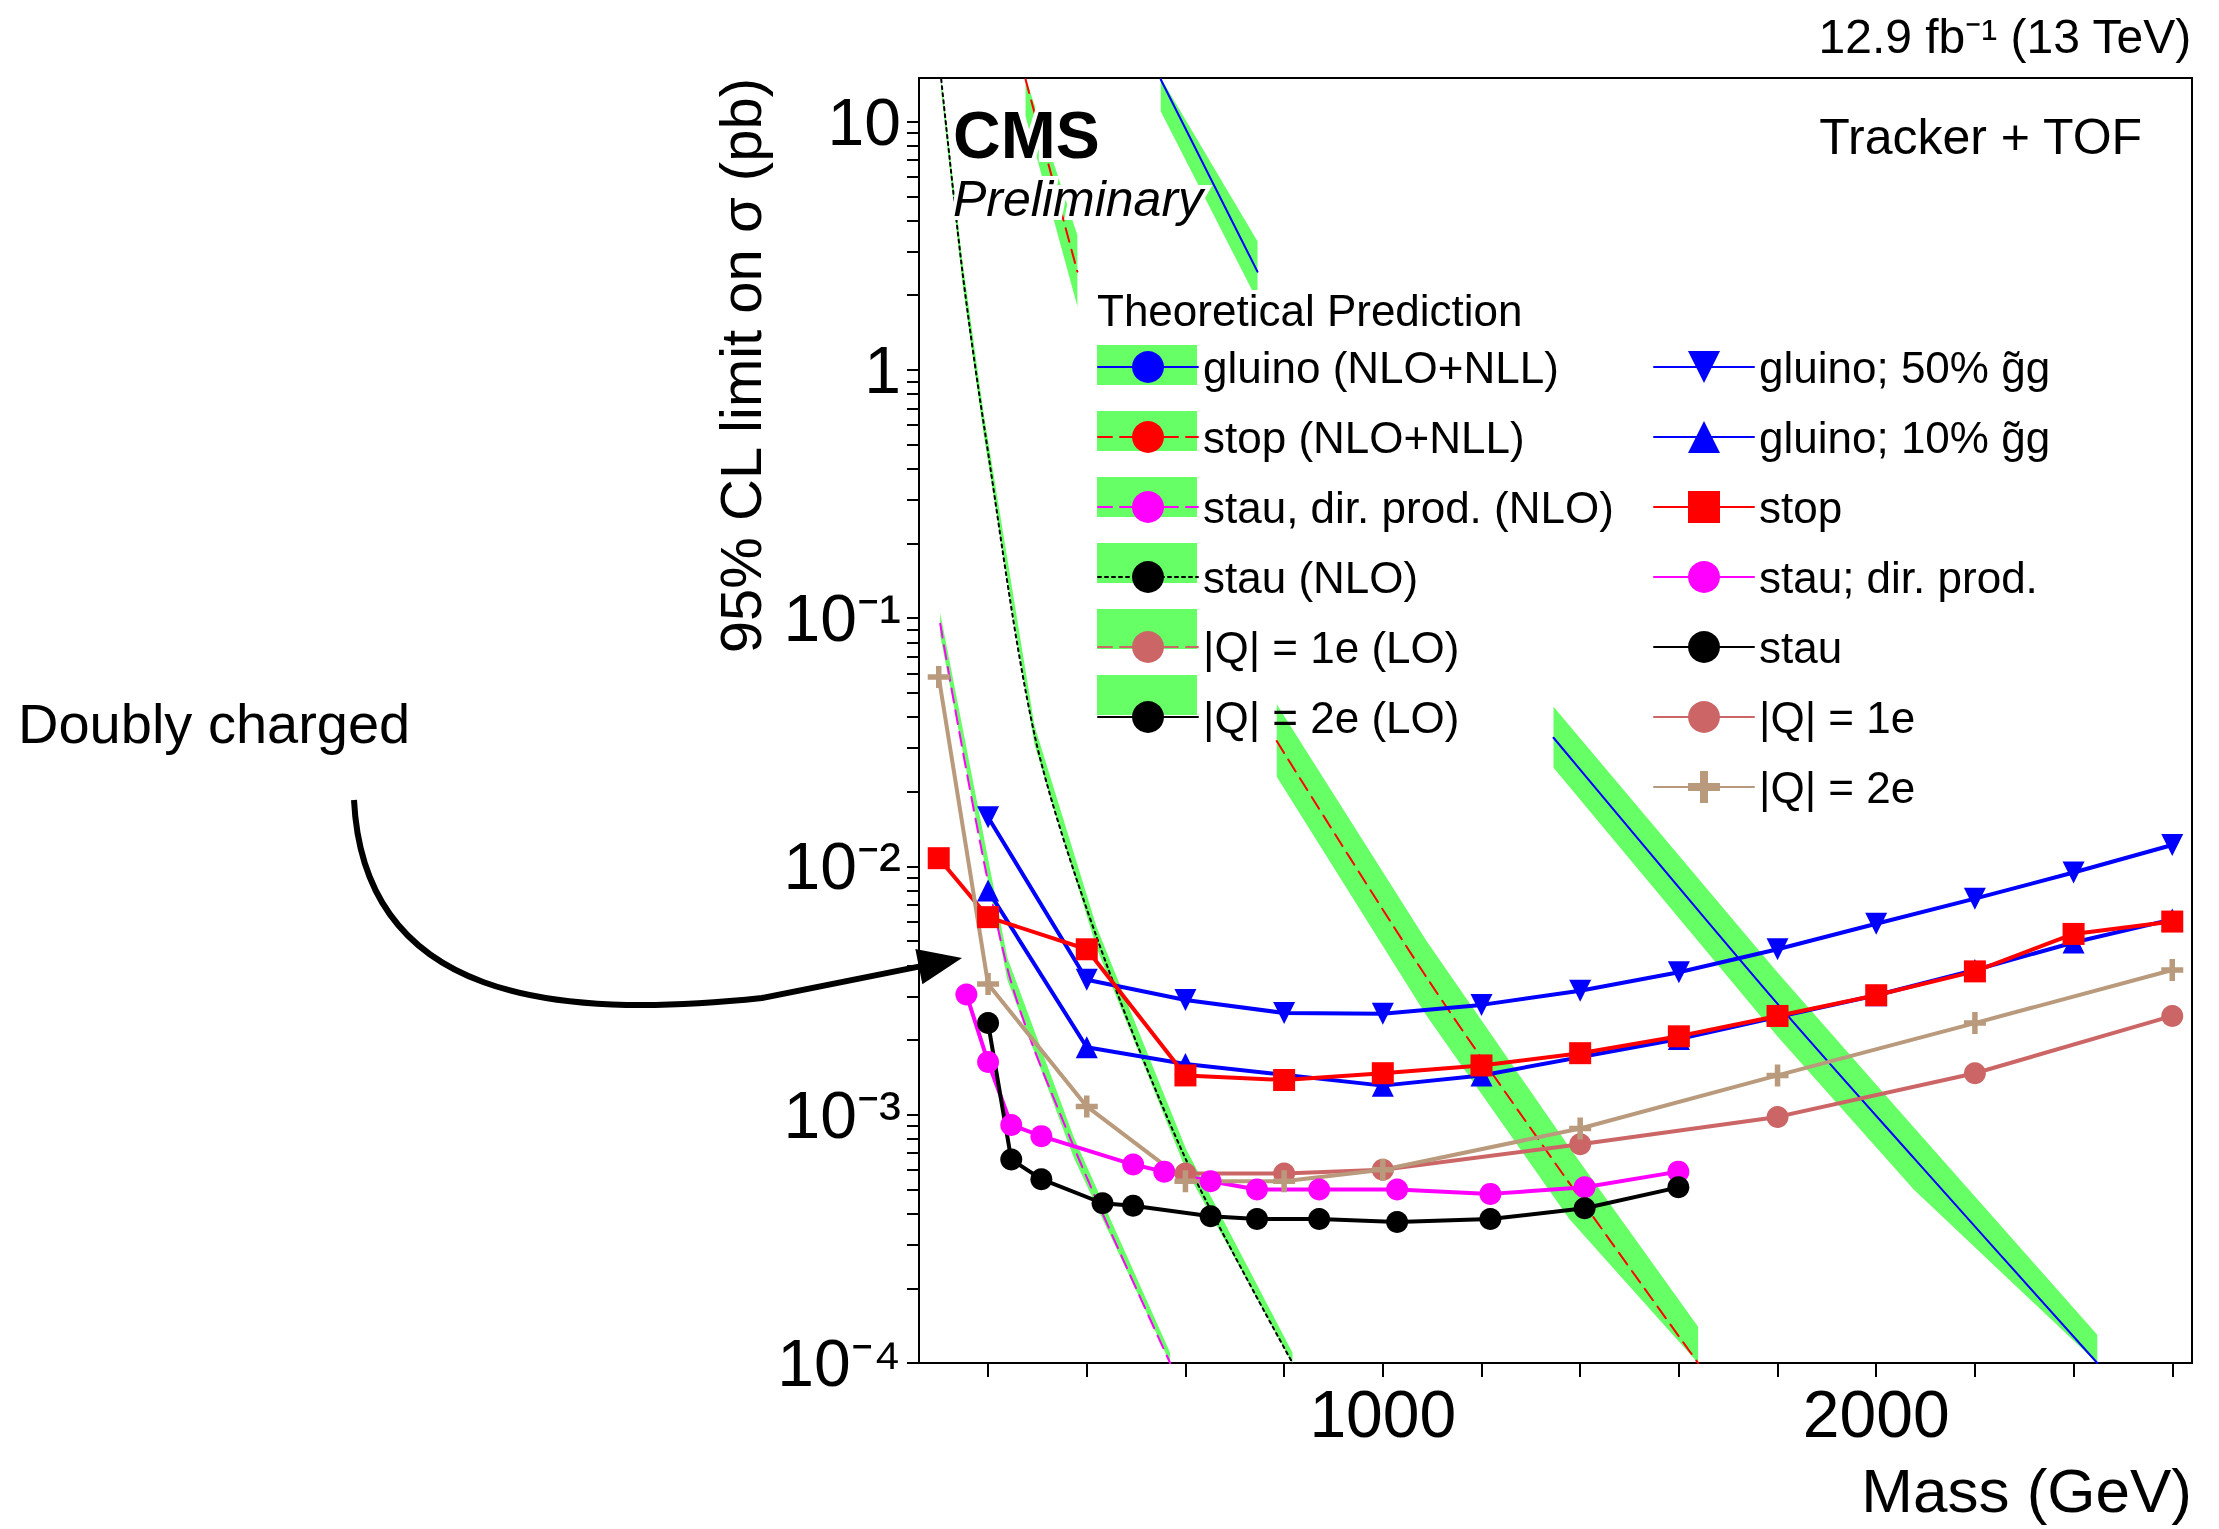 The image size is (2219, 1529). Describe the element at coordinates (740, 366) in the screenshot. I see `y-axis-title: 95% CL limit on σ (pb)` at that location.